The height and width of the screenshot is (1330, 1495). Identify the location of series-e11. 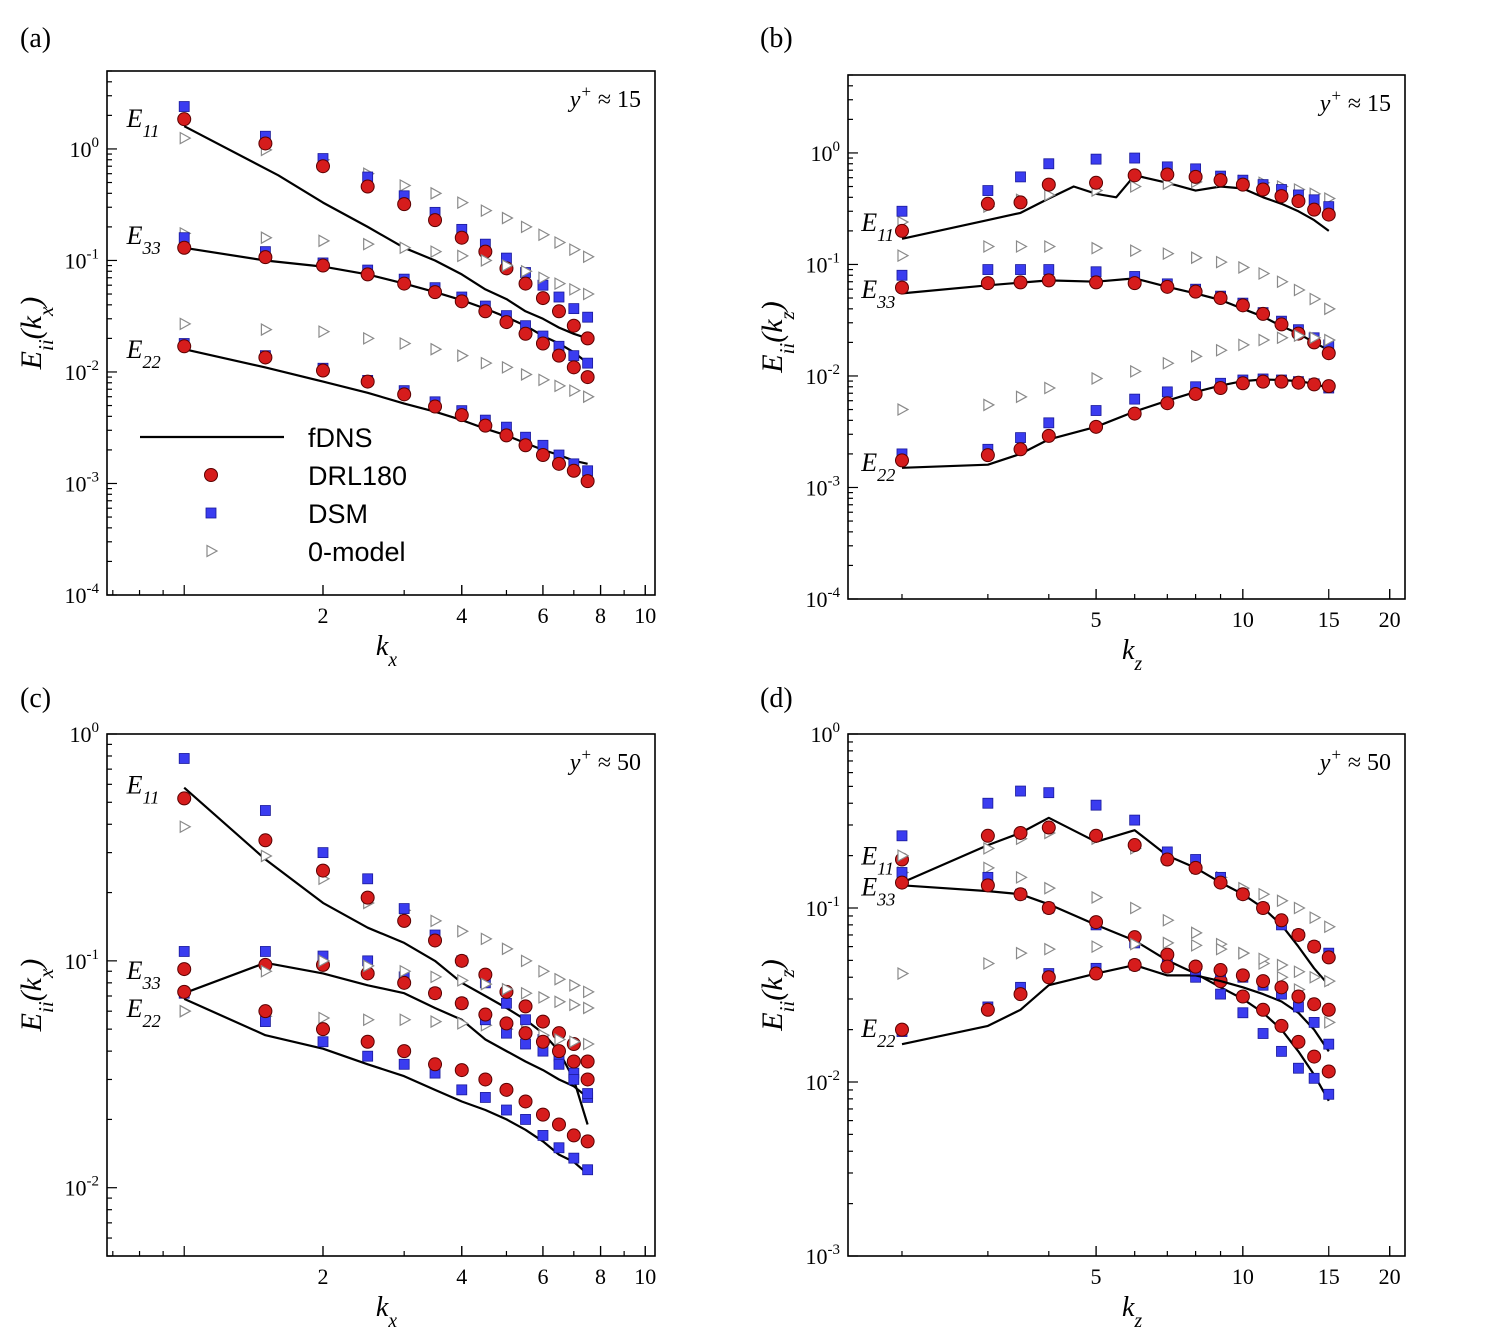
(386, 939).